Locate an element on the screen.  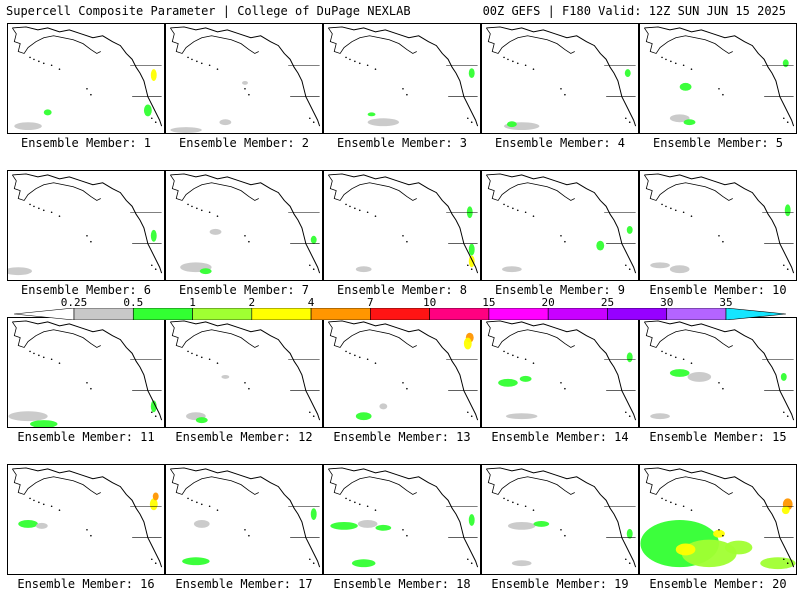
ensemble-member-label: Ensemble Member: 19 is located at coordinates (560, 584).